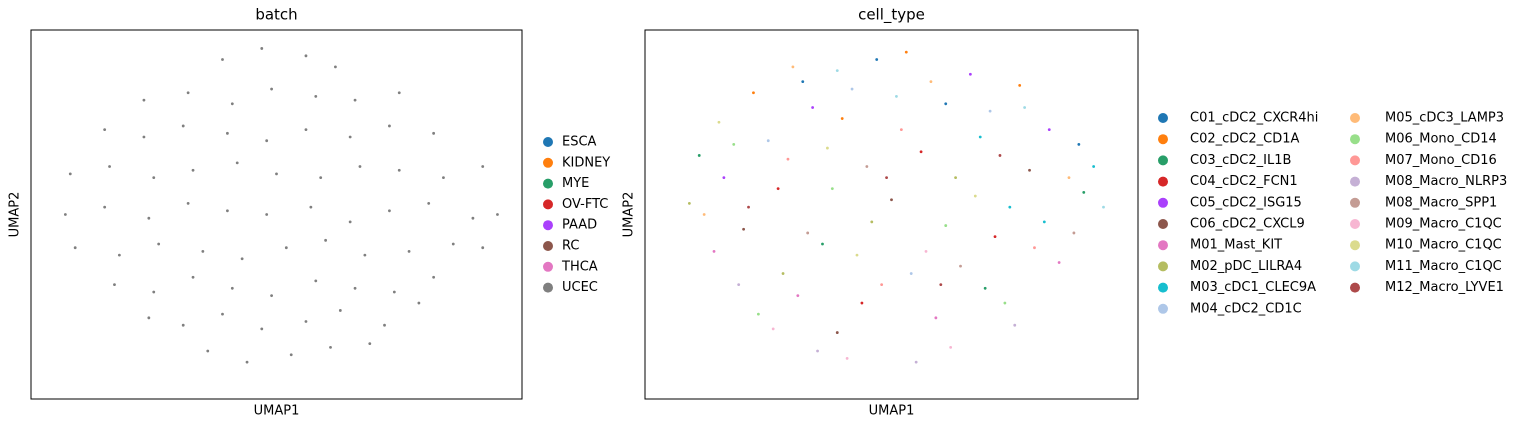 The height and width of the screenshot is (429, 1540). I want to click on legend-label: M02_pDC_LILRA4, so click(1246, 266).